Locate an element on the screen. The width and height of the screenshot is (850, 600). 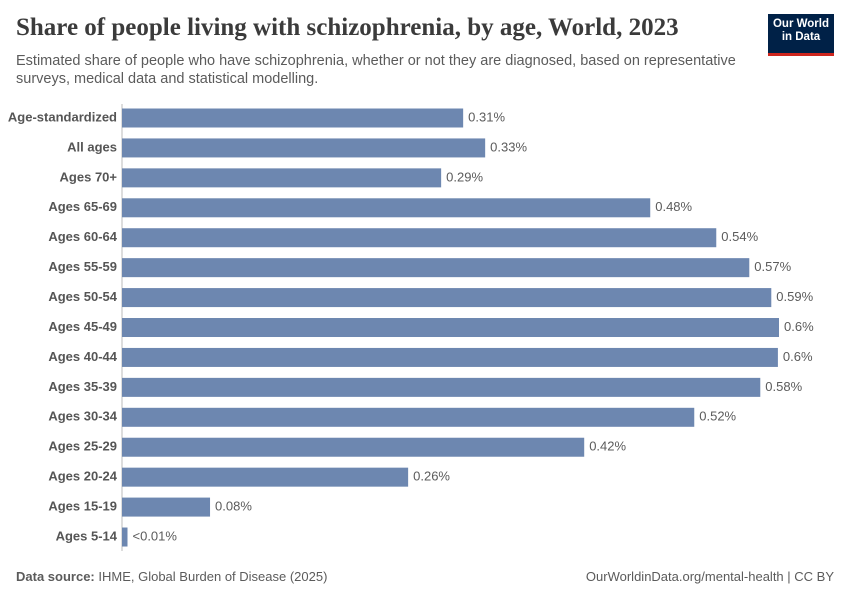
category-label: Ages 15-19 is located at coordinates (82, 506).